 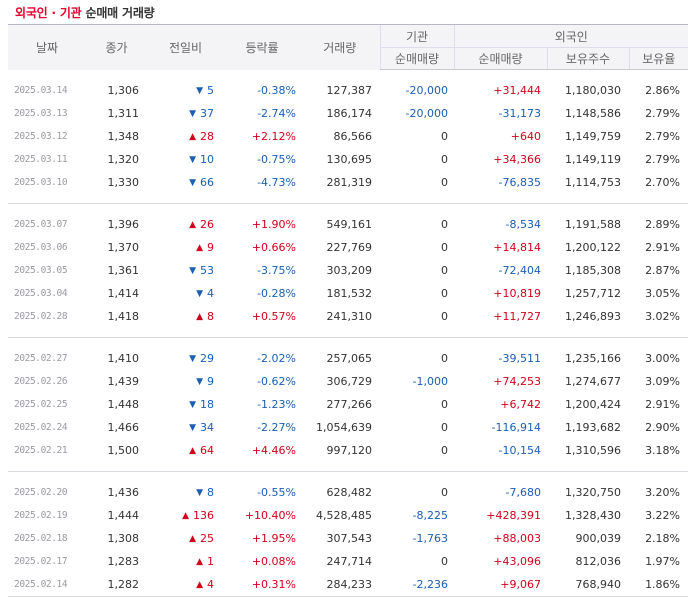 I want to click on cell-foreign-holdings: 1,328,430, so click(x=588, y=515).